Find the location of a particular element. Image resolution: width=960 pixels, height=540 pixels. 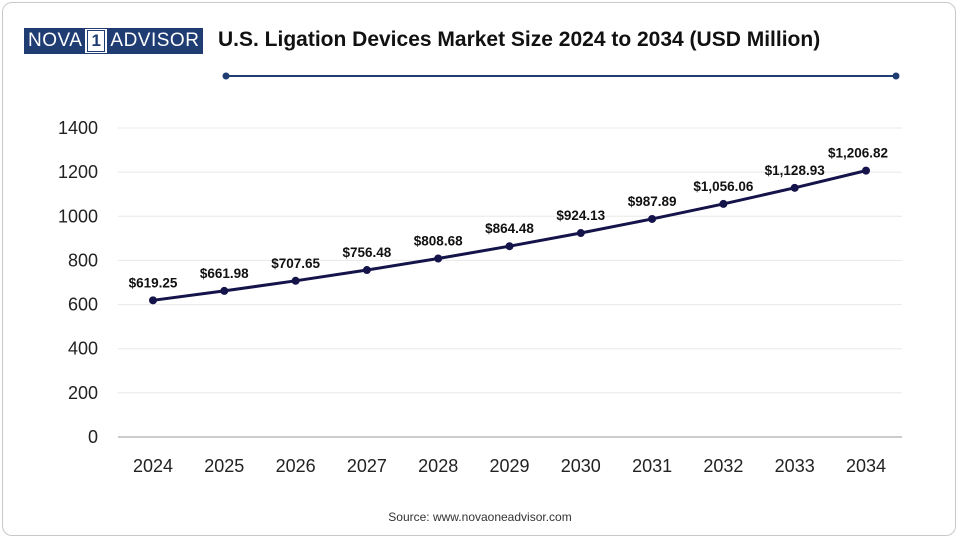

data-label: $924.13 is located at coordinates (580, 215).